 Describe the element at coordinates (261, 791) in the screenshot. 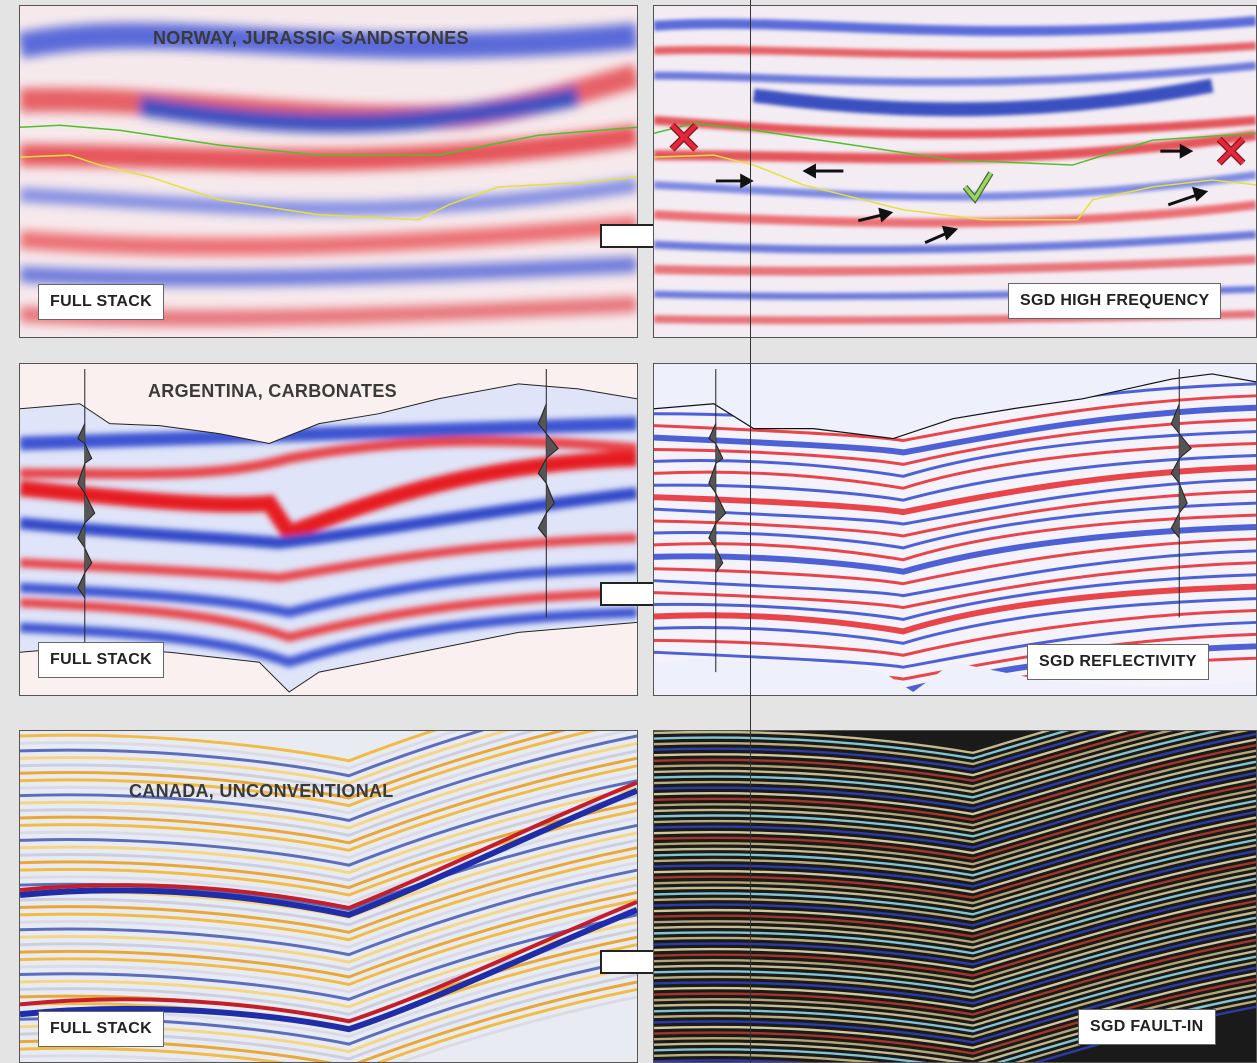

I see `region-title: CANADA, UNCONVENTIONAL` at that location.